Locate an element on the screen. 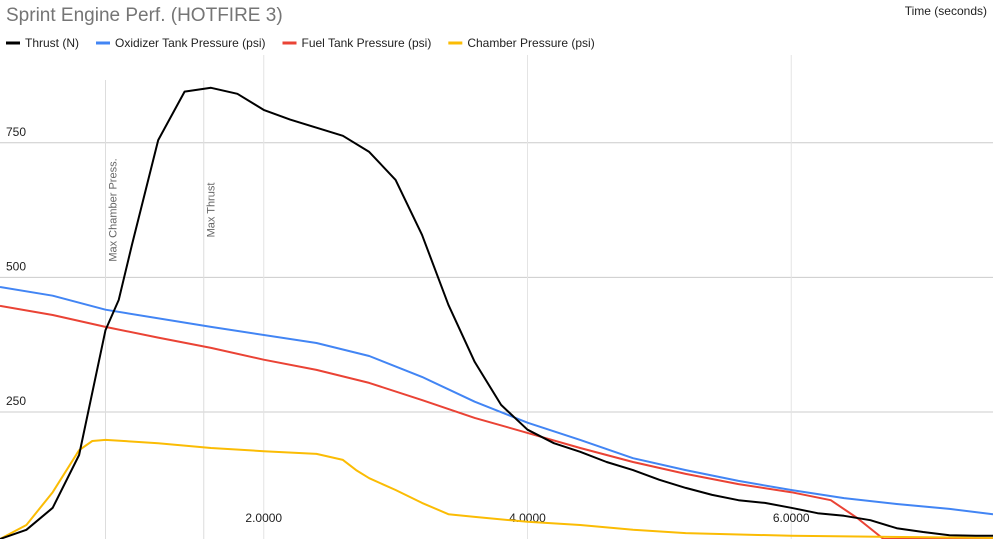 The width and height of the screenshot is (993, 539). legend-label: Thrust (N) is located at coordinates (52, 43).